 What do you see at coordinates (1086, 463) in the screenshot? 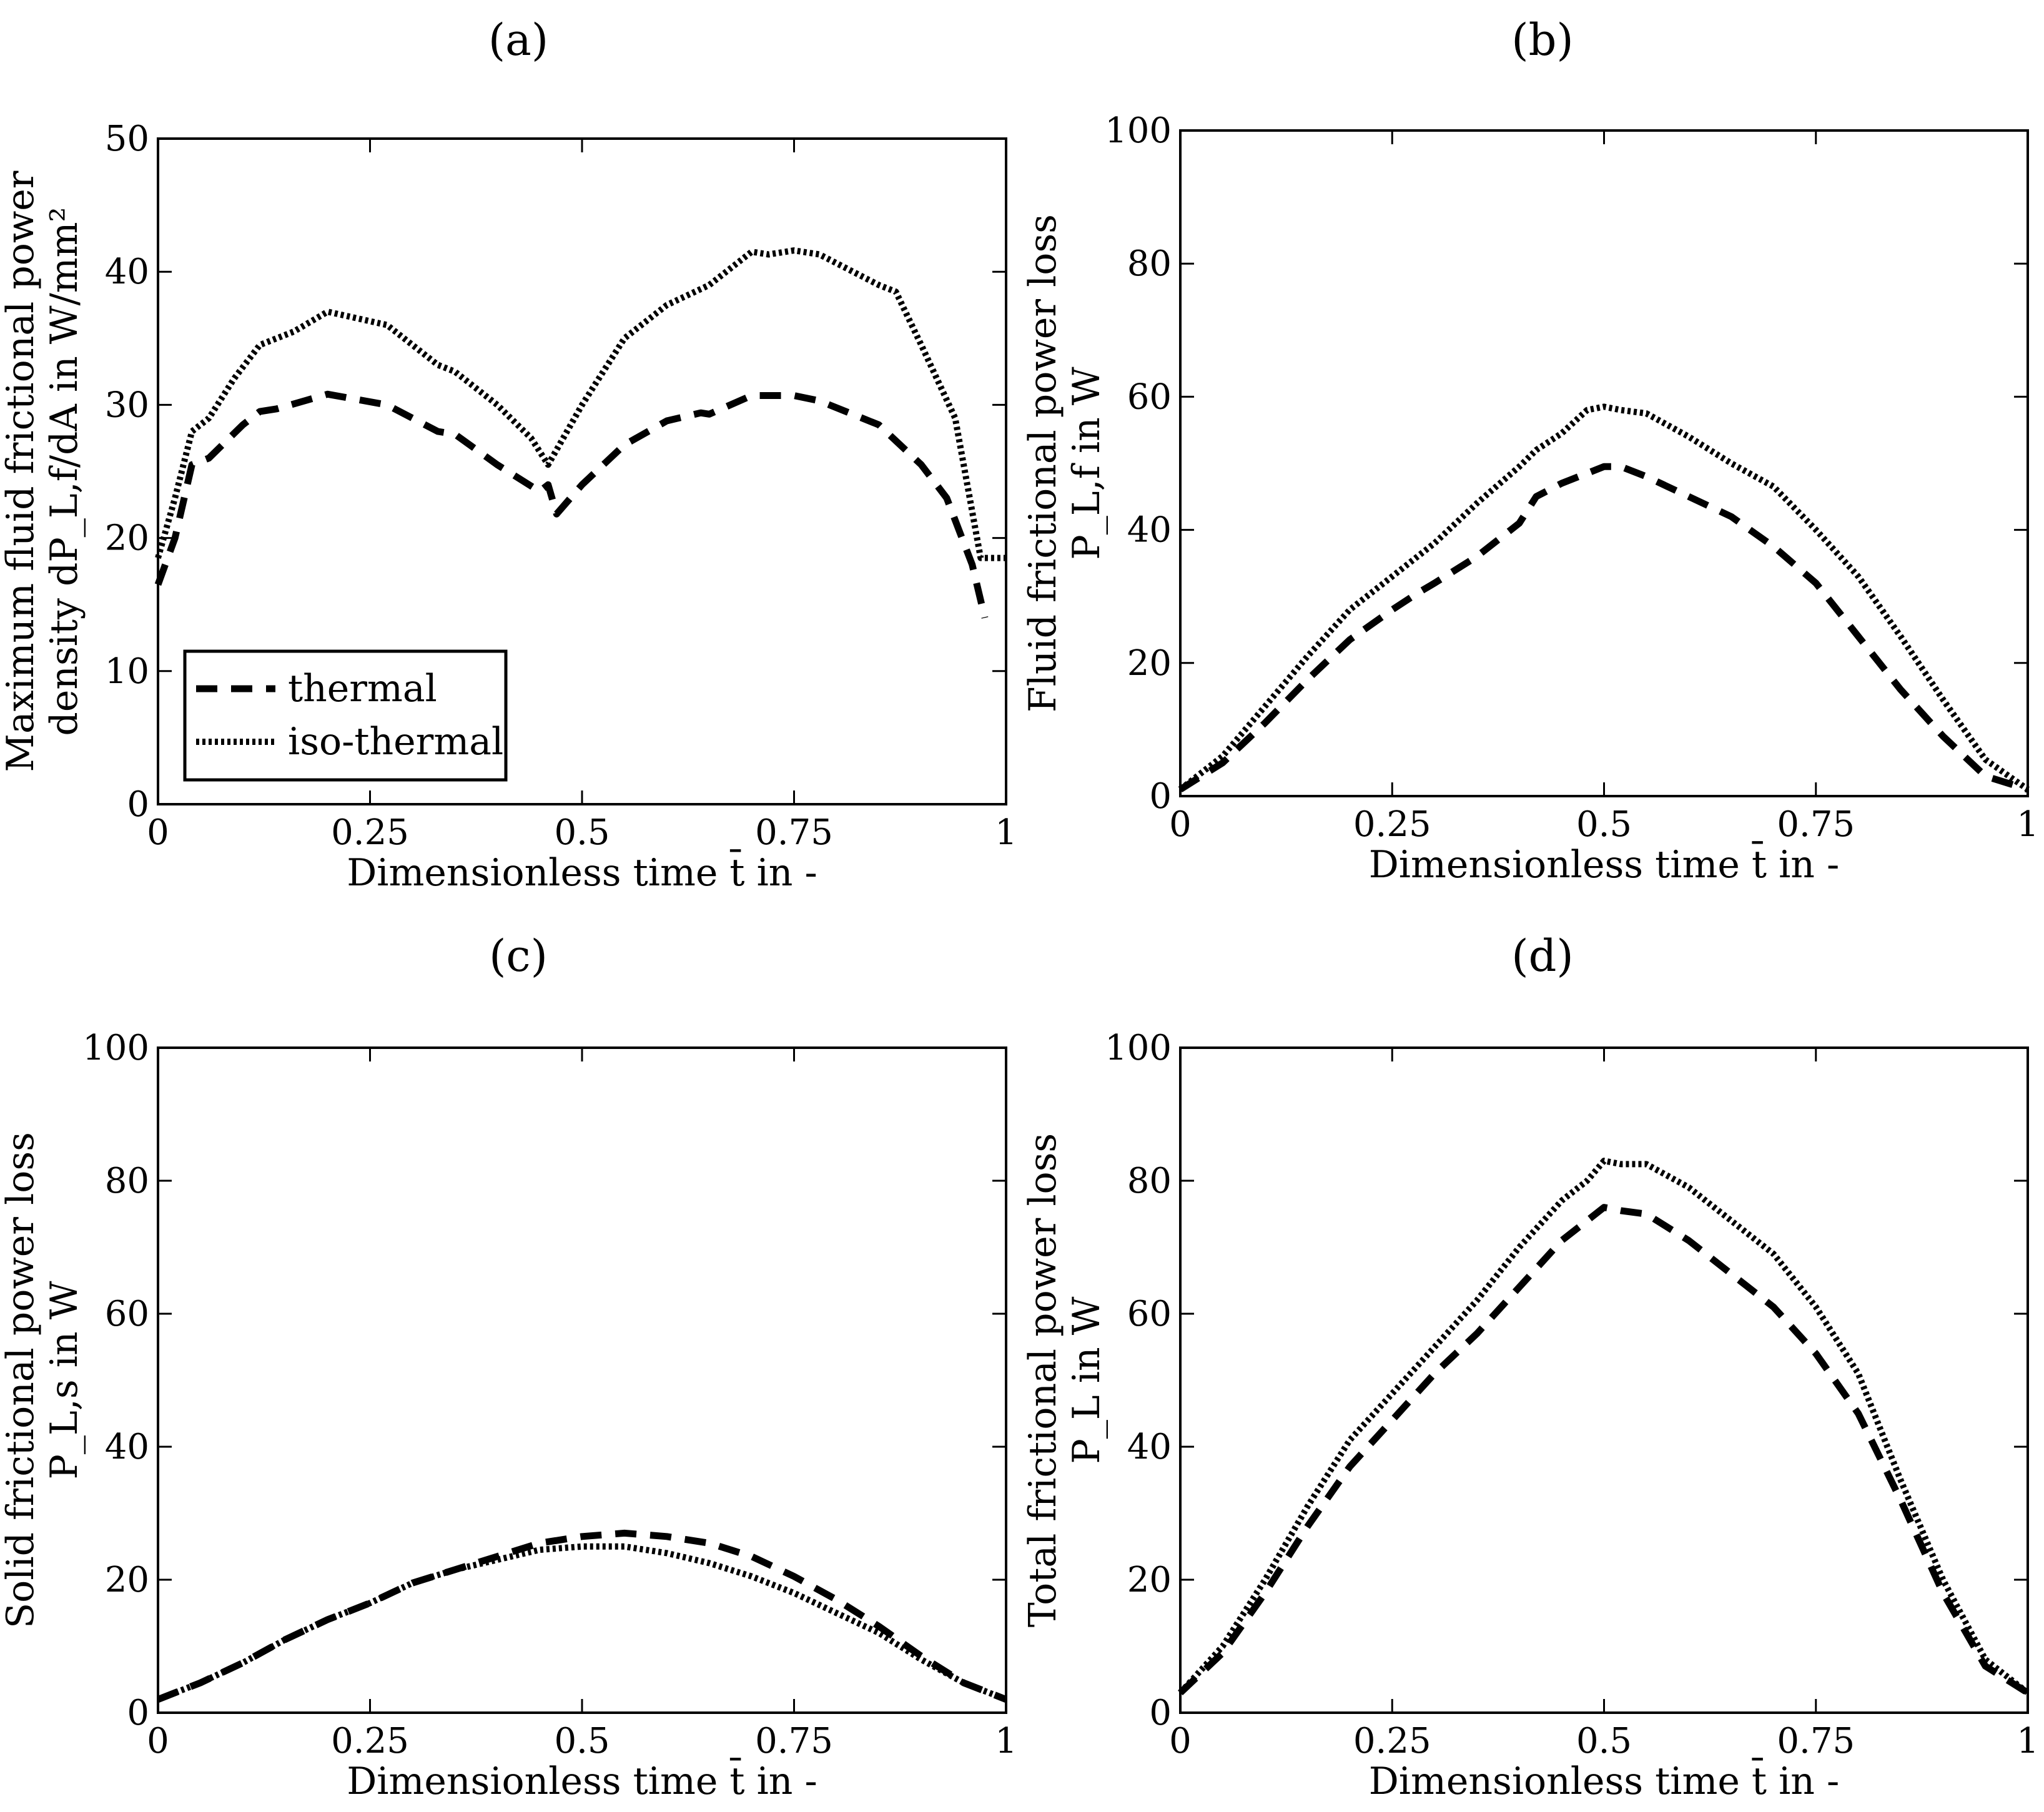
I see `y-axis-label-line2: P_L,f in W` at bounding box center [1086, 463].